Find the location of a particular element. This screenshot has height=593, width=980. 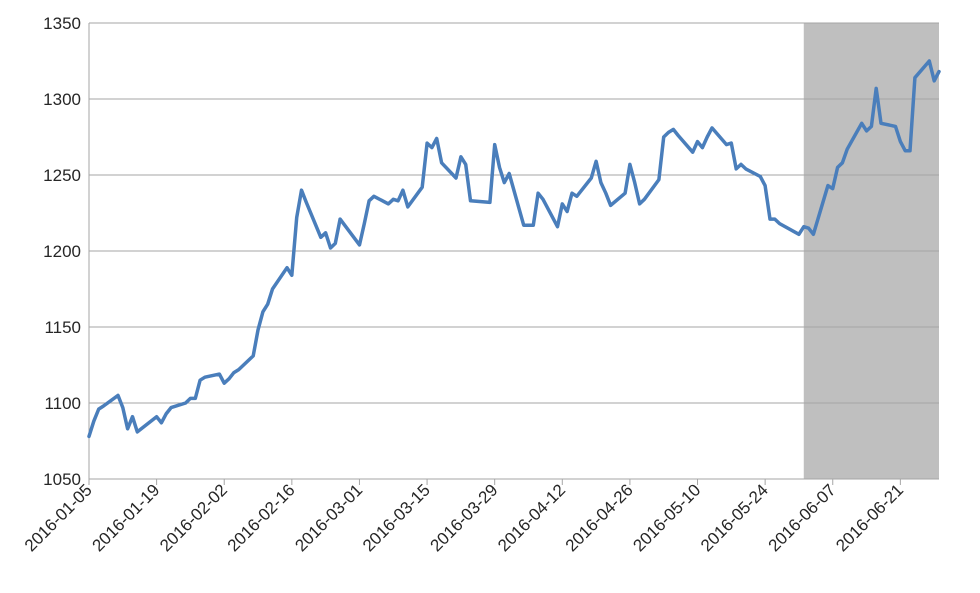

y-tick-labels: 1050 1100 1150 1200 1250 1300 1350 is located at coordinates (62, 251).